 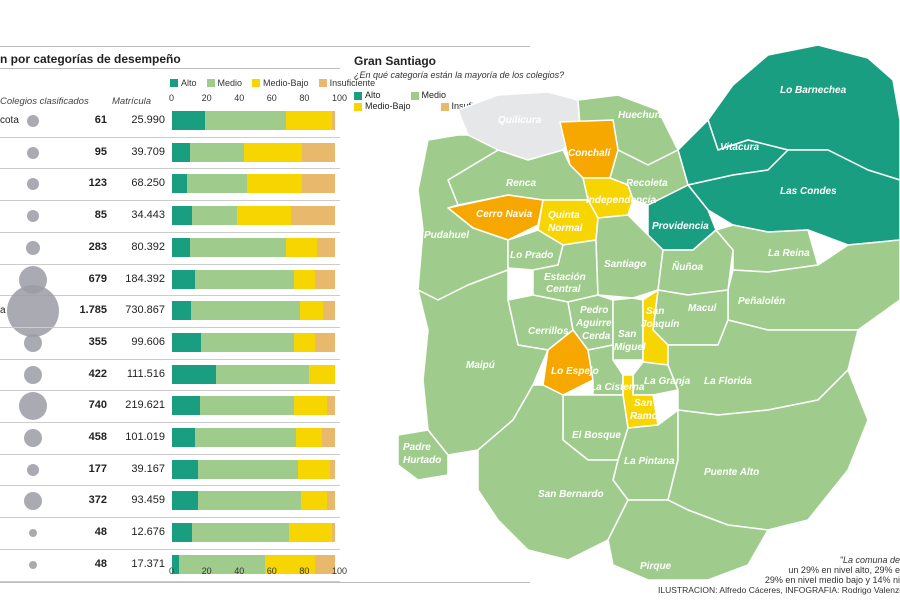 I want to click on label-providencia: Providencia, so click(x=680, y=226).